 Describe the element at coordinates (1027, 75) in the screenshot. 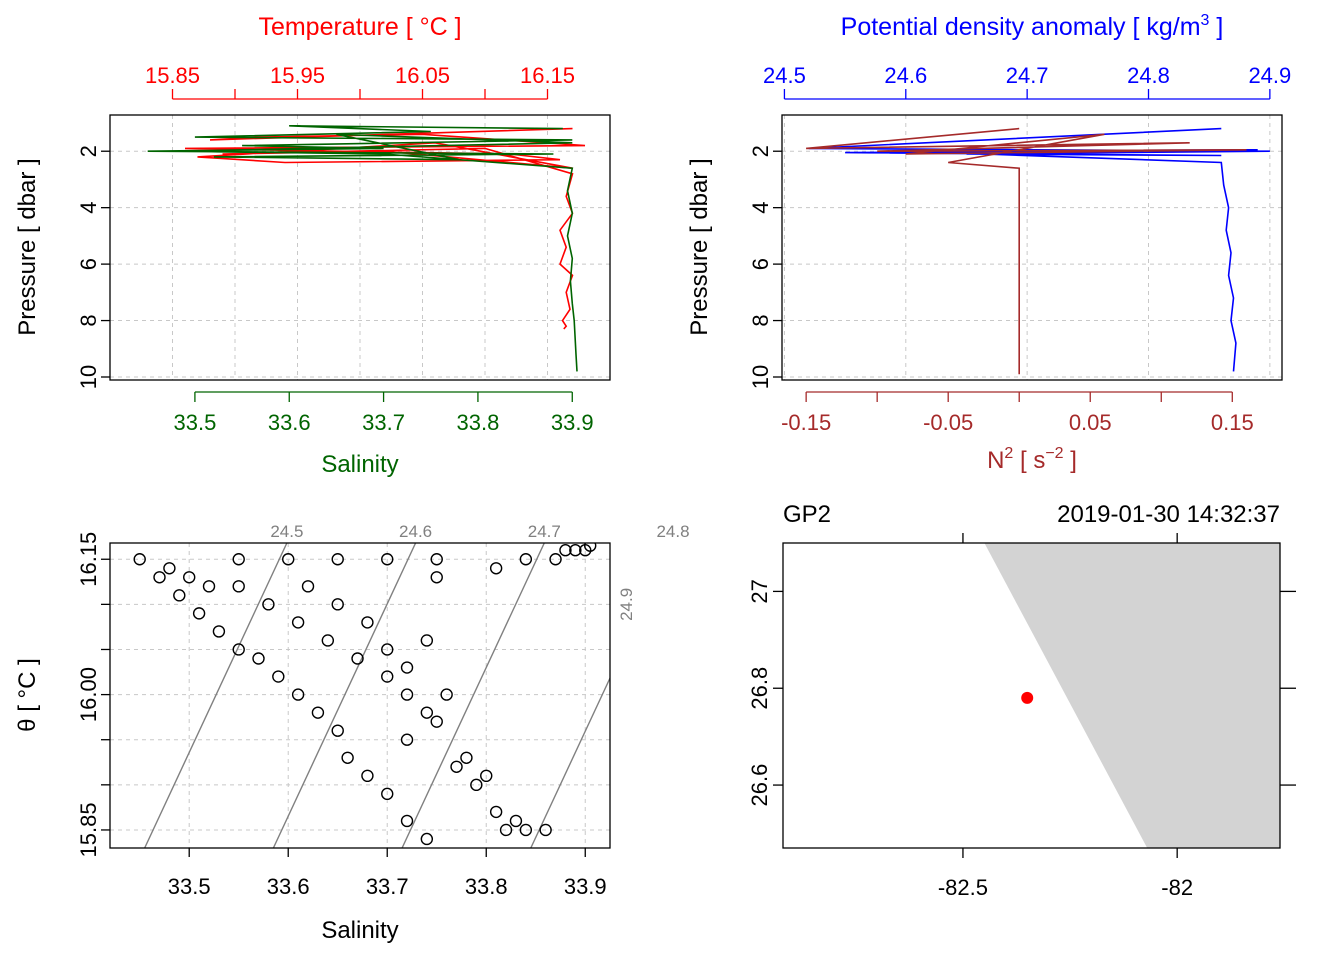

I see `top-tick-label: 24.7` at that location.